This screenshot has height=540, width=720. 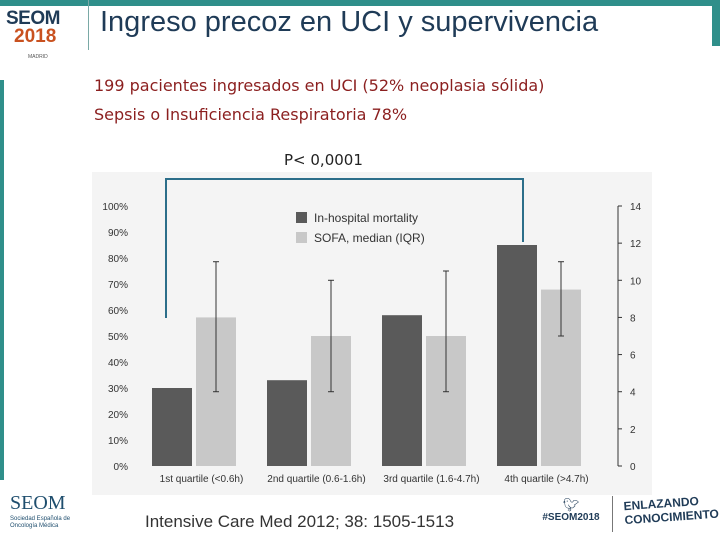 What do you see at coordinates (300, 521) in the screenshot?
I see `citation: Intensive Care Med 2012; 38: 1505-1513` at bounding box center [300, 521].